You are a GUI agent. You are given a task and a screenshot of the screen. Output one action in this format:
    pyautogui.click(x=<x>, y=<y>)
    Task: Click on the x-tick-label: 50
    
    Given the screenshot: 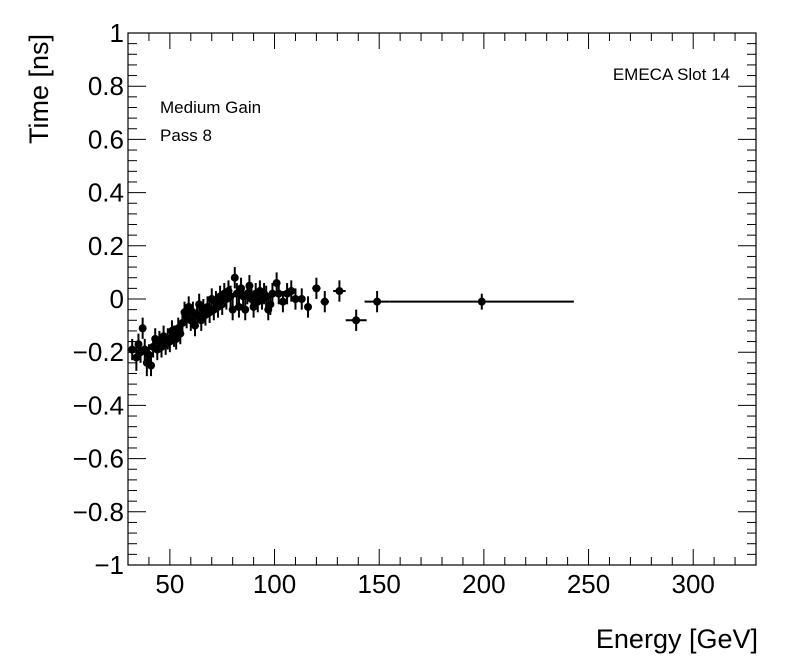 What is the action you would take?
    pyautogui.click(x=169, y=584)
    